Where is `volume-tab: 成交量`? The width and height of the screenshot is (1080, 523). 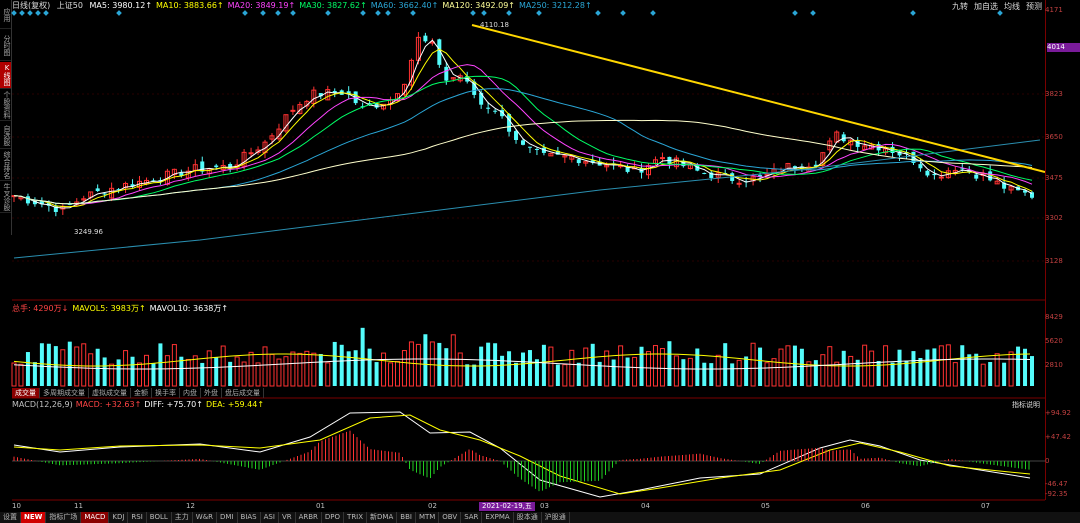
volume-tab: 成交量 is located at coordinates (26, 393).